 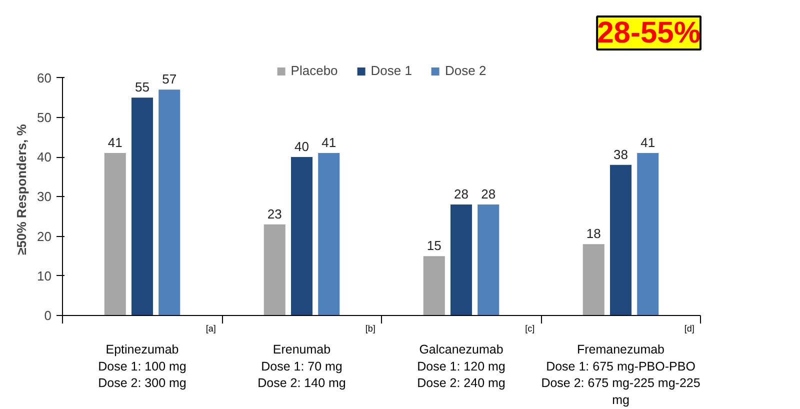 I want to click on x-tick-label: Galcanezumab Dose 1: 120 mg Dose 2: 240 mg, so click(x=461, y=366).